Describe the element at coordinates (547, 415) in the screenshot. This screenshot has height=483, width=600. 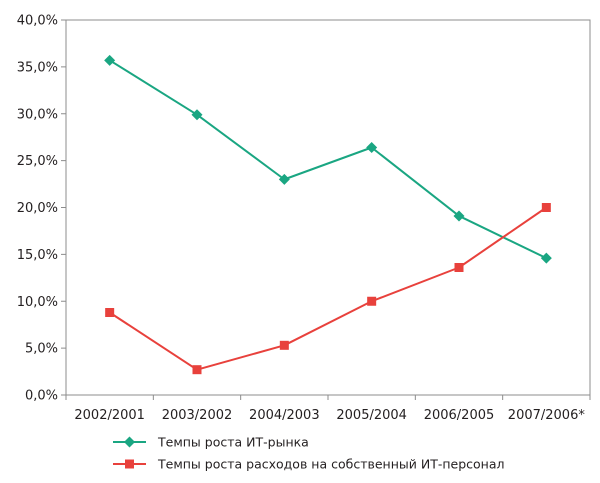
I see `x-tick-label: 2007/2006*` at that location.